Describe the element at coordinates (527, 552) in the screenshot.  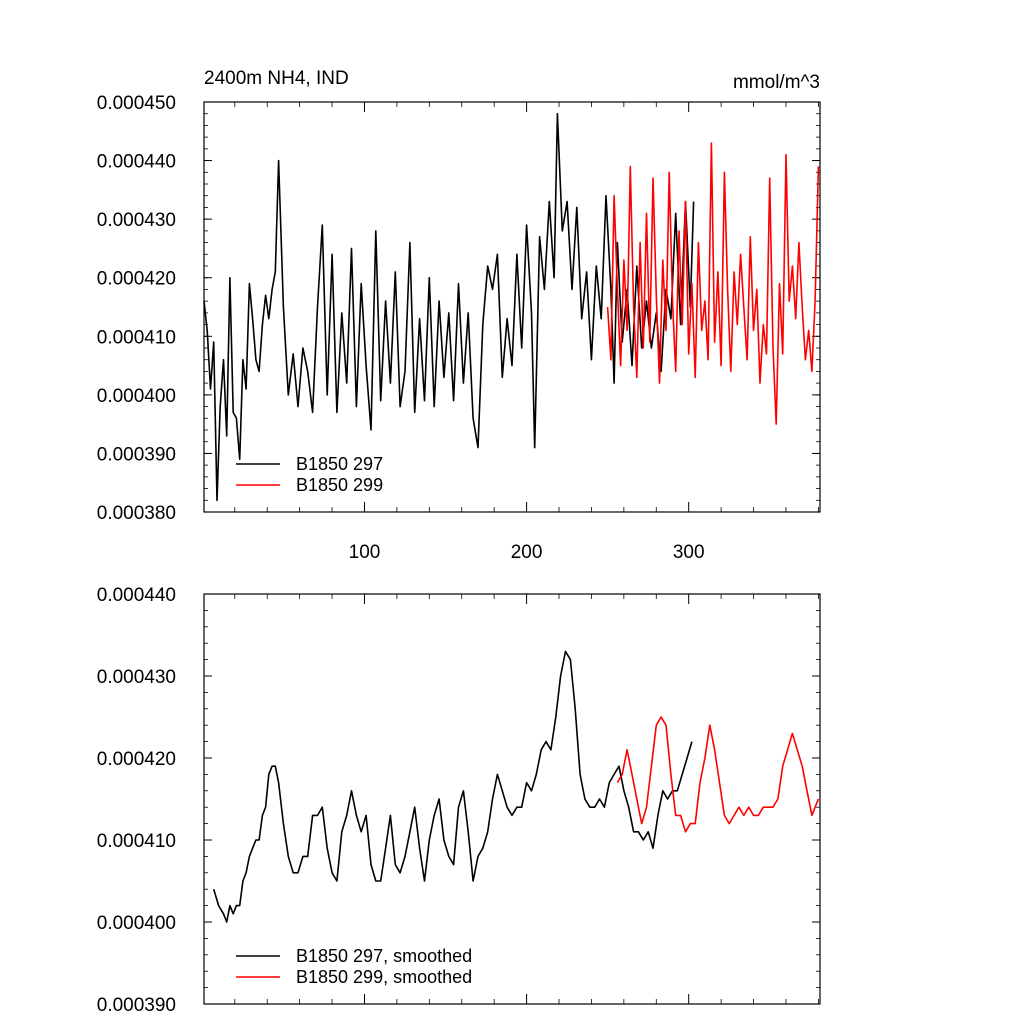
I see `x-tick-label: 200` at that location.